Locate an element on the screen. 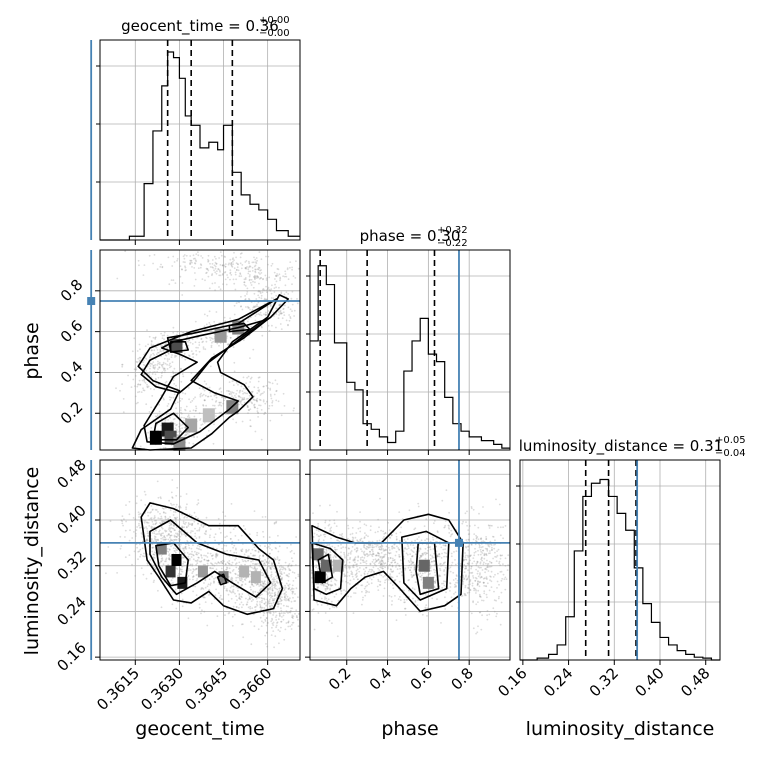 The width and height of the screenshot is (760, 760). truth-marker is located at coordinates (91, 301).